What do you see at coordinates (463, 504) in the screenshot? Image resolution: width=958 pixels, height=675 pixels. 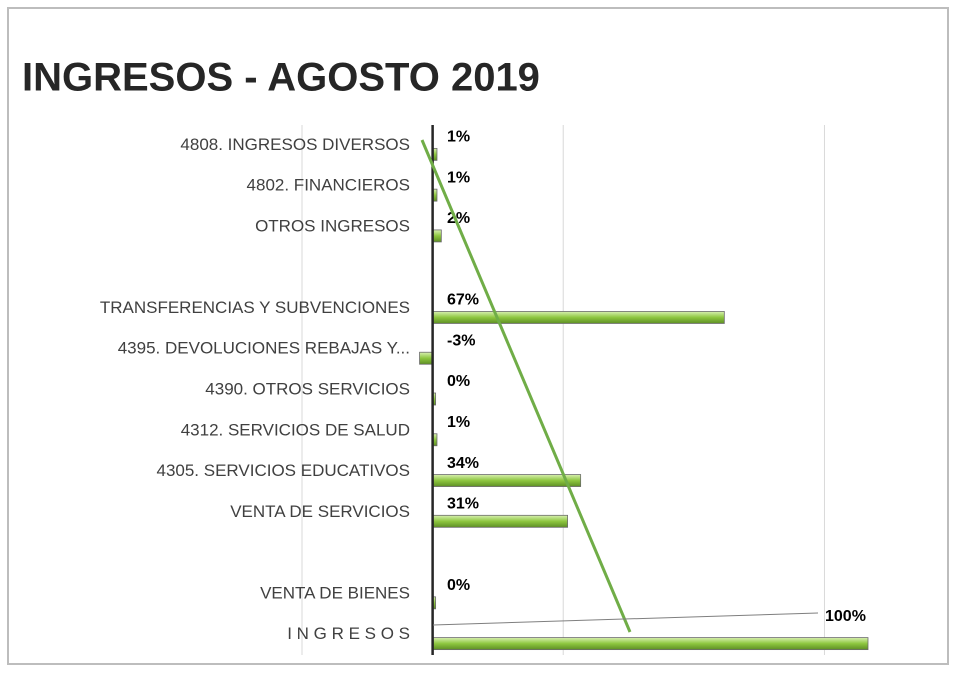 I see `data-label: 31%` at bounding box center [463, 504].